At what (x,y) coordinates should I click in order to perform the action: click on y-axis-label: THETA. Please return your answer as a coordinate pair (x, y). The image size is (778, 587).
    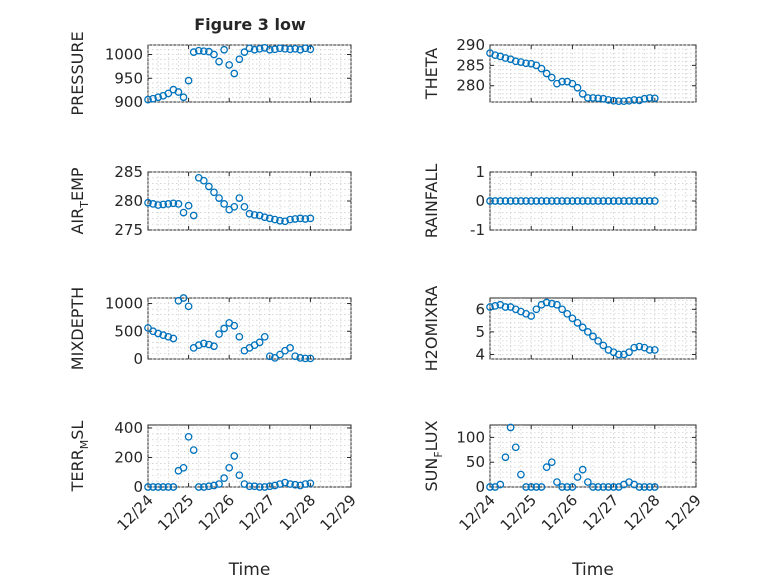
    Looking at the image, I should click on (431, 74).